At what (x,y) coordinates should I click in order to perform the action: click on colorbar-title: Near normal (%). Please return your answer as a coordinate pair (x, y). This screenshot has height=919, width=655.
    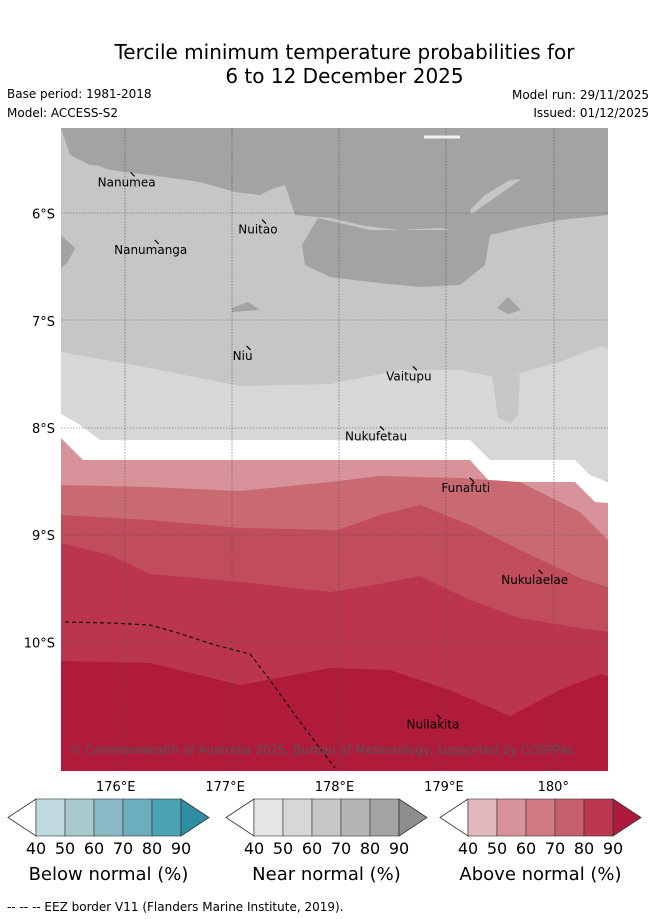
    Looking at the image, I should click on (326, 874).